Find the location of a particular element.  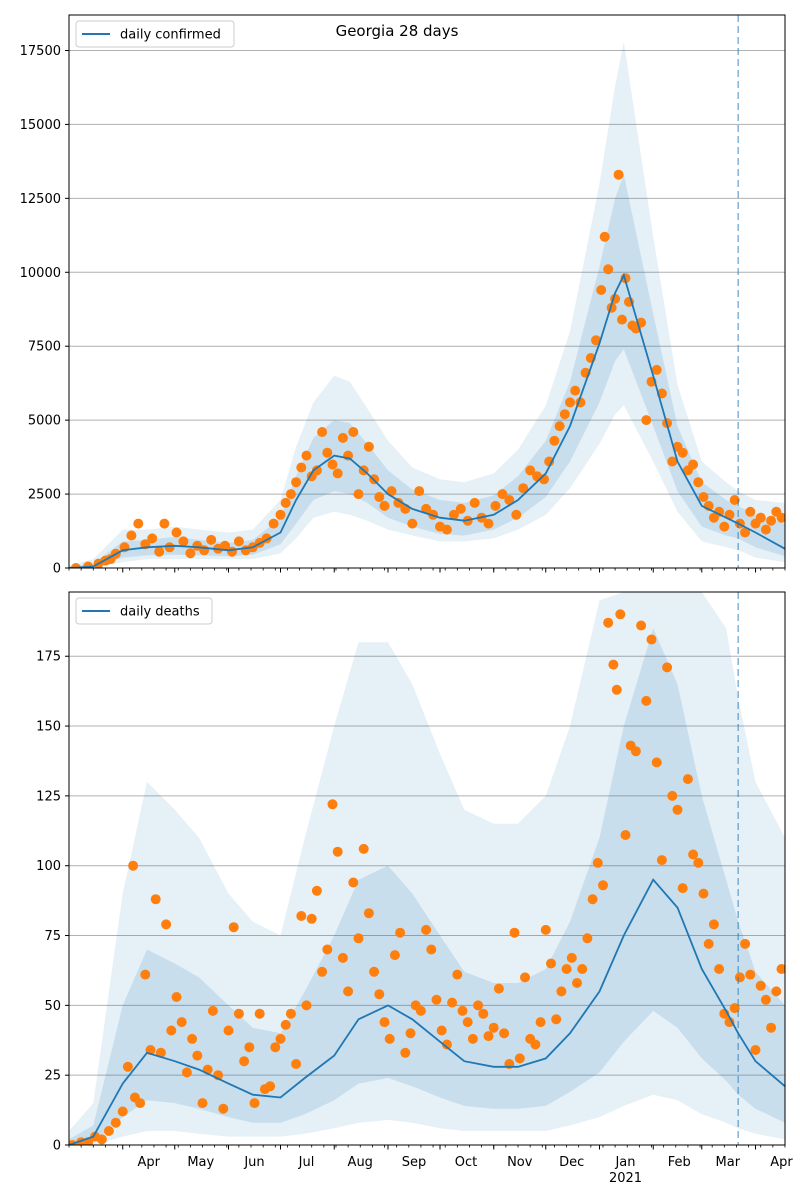

deaths-y-tick-label: 75 is located at coordinates (52, 936).